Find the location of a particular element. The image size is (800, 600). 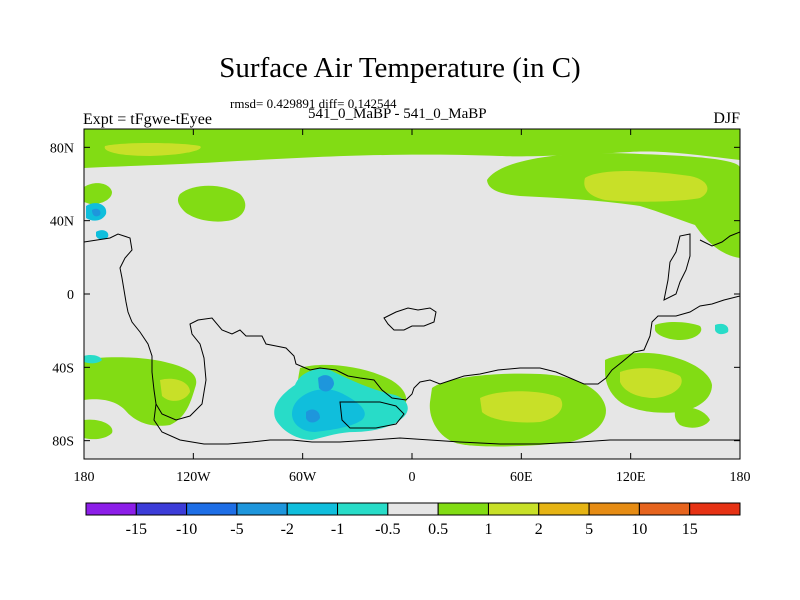

lon-tick-label: 120E is located at coordinates (631, 477).